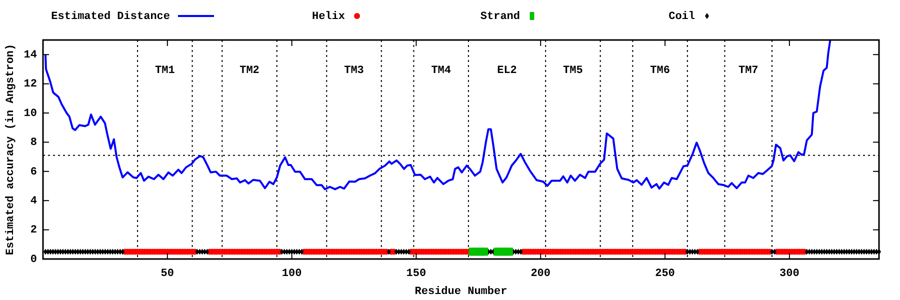 The image size is (900, 300). What do you see at coordinates (165, 70) in the screenshot?
I see `ref-line-label: TM1` at bounding box center [165, 70].